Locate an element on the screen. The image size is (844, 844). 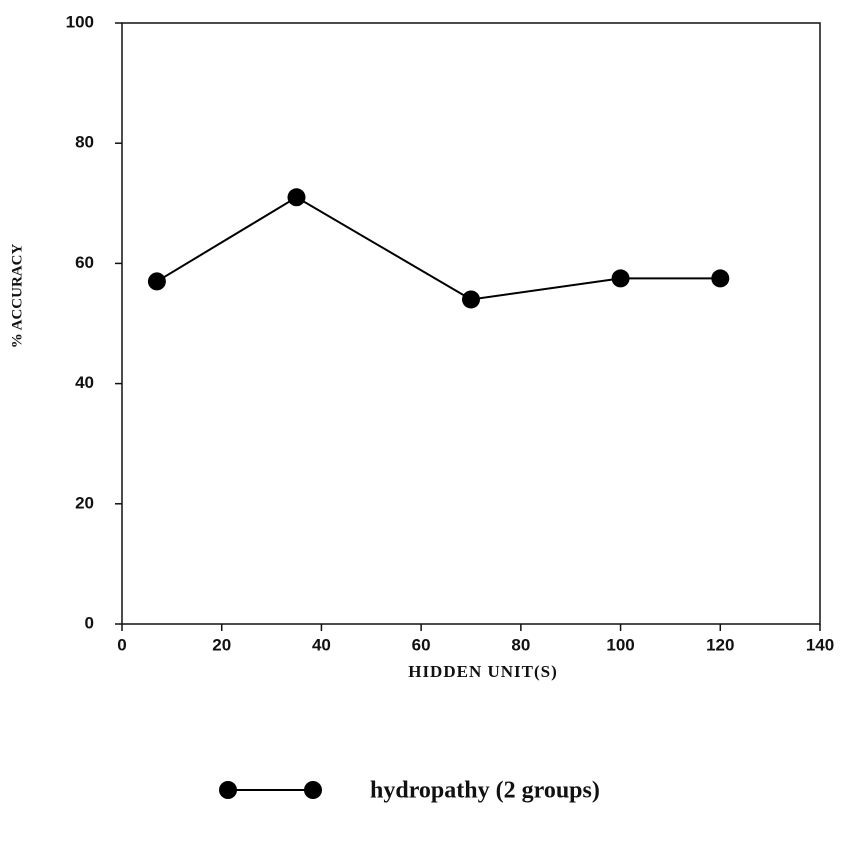
x-tick-label: 120 is located at coordinates (720, 644).